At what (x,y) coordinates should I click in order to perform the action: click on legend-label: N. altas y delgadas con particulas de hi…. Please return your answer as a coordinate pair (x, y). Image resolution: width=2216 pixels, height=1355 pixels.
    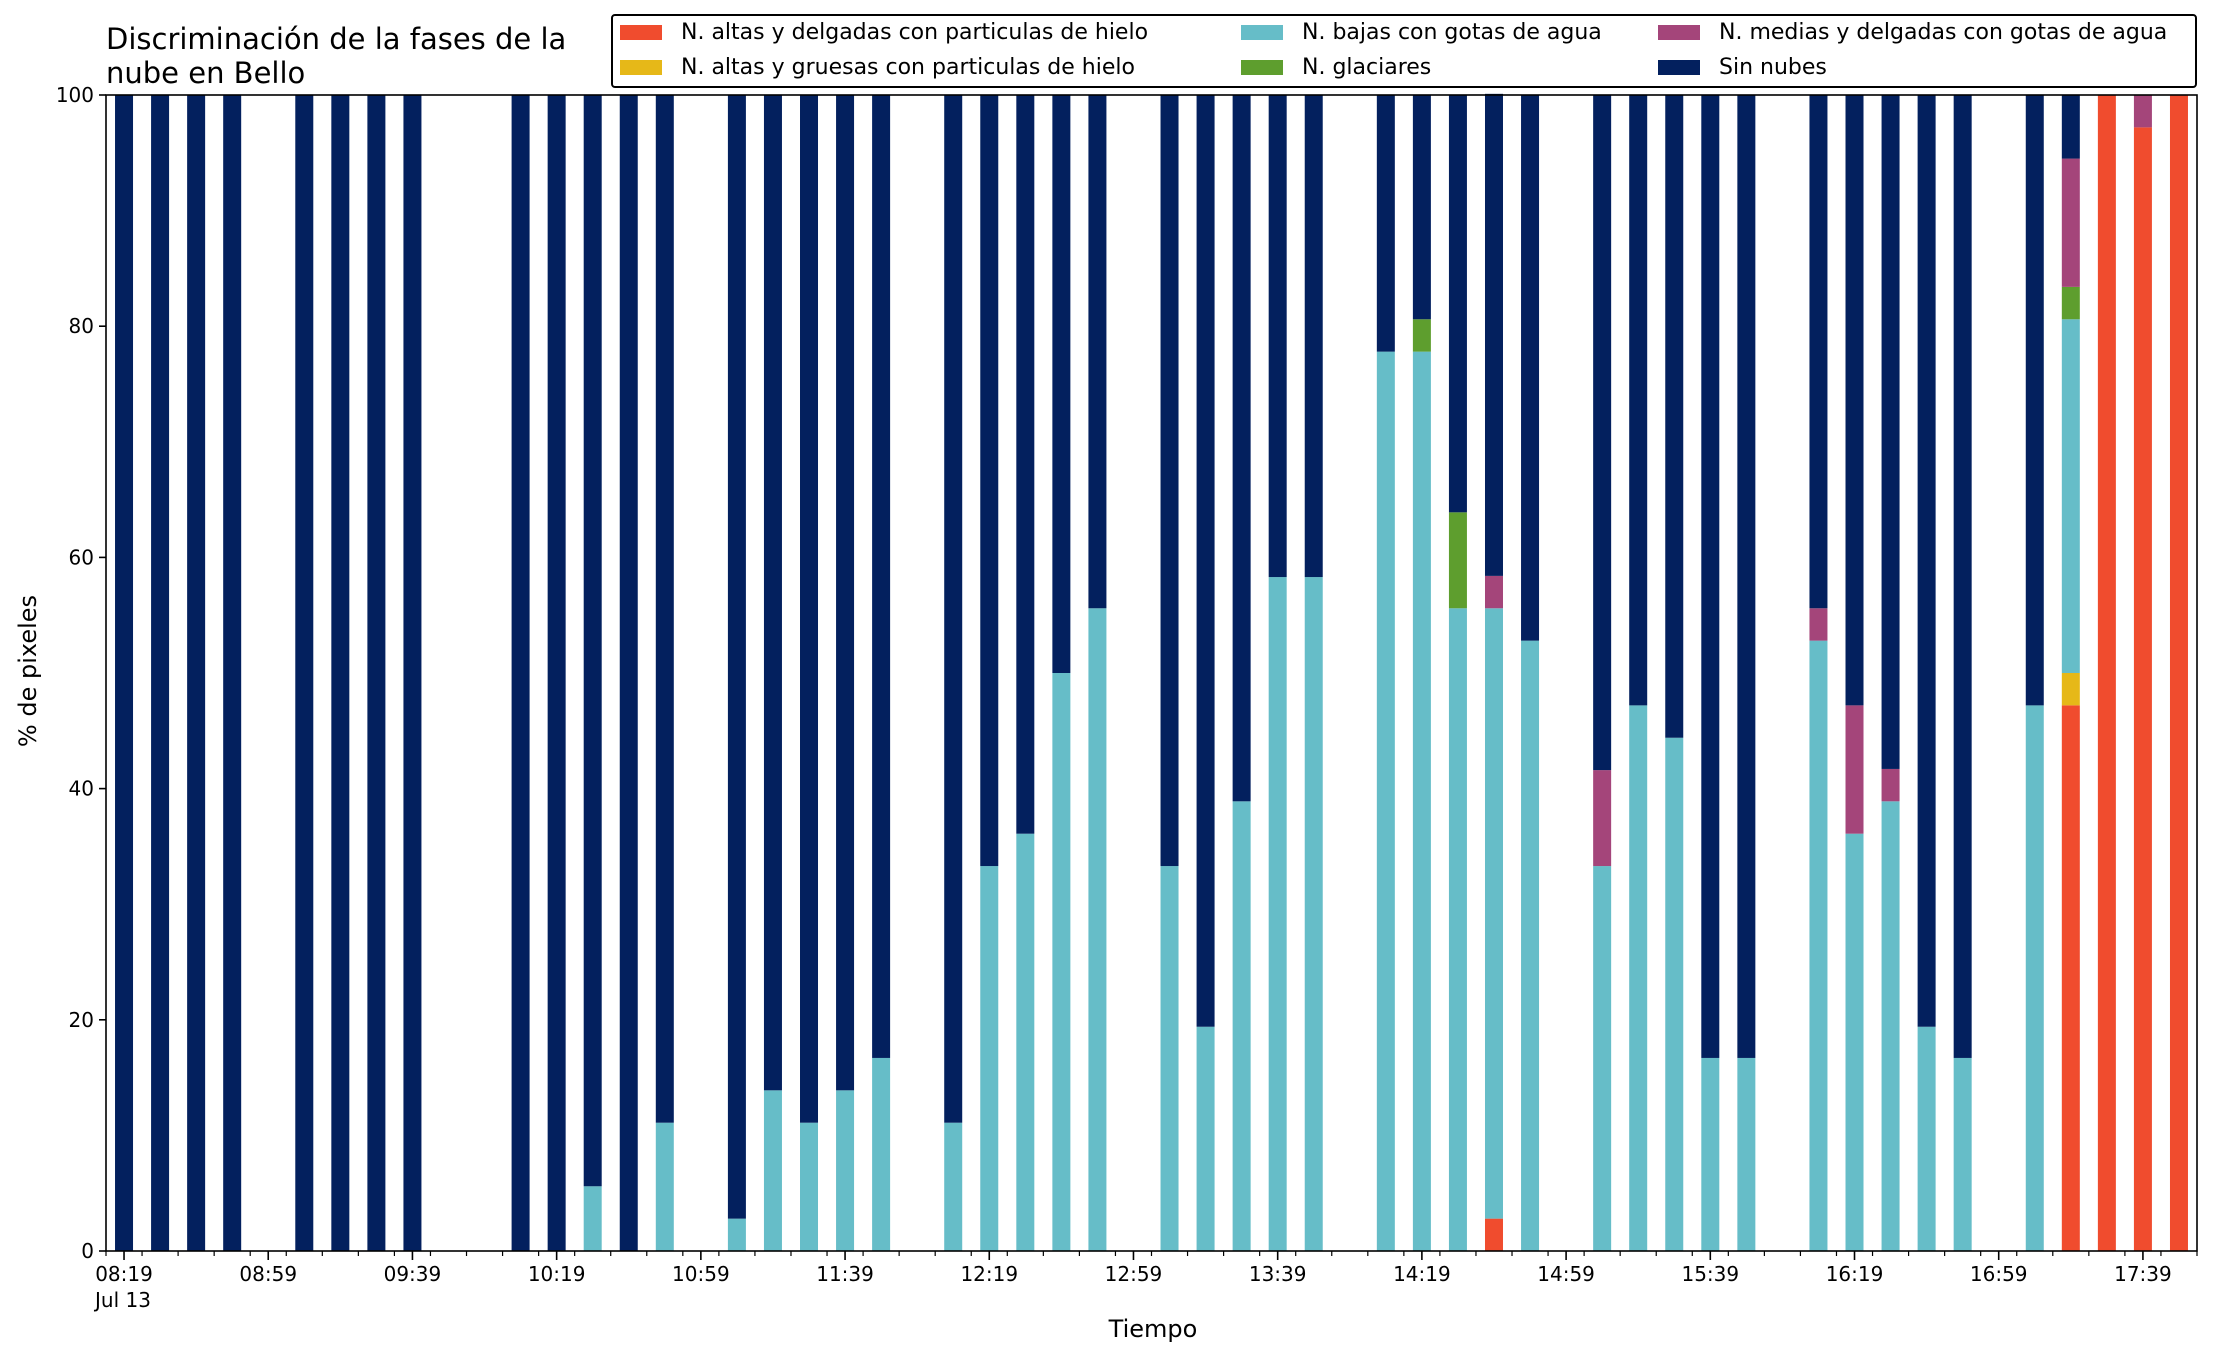
    Looking at the image, I should click on (915, 32).